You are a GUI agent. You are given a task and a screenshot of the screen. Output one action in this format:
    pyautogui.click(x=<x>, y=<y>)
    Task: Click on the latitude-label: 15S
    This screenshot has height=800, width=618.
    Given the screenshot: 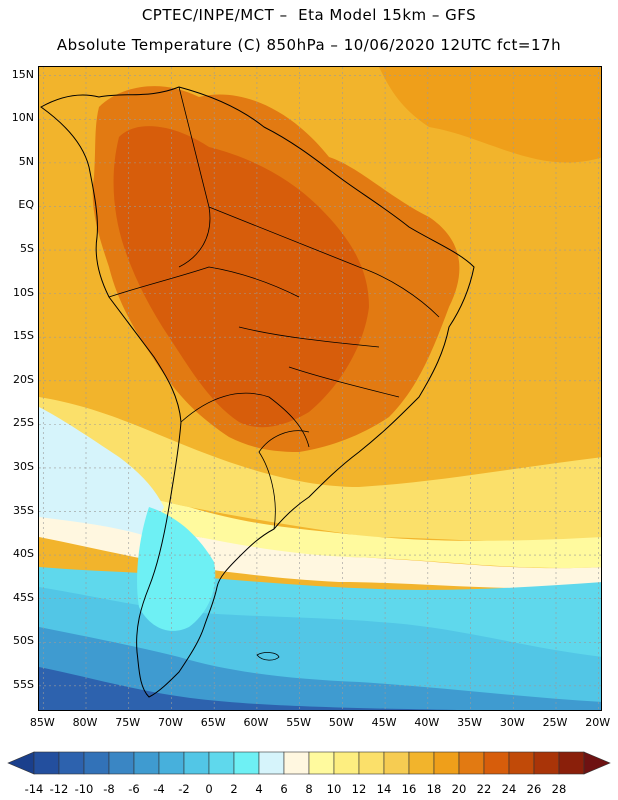 What is the action you would take?
    pyautogui.click(x=23, y=336)
    